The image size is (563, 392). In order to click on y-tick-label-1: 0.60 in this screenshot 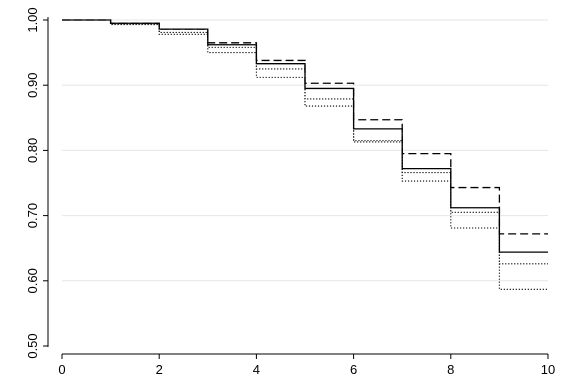, I will do `click(32, 280)`.